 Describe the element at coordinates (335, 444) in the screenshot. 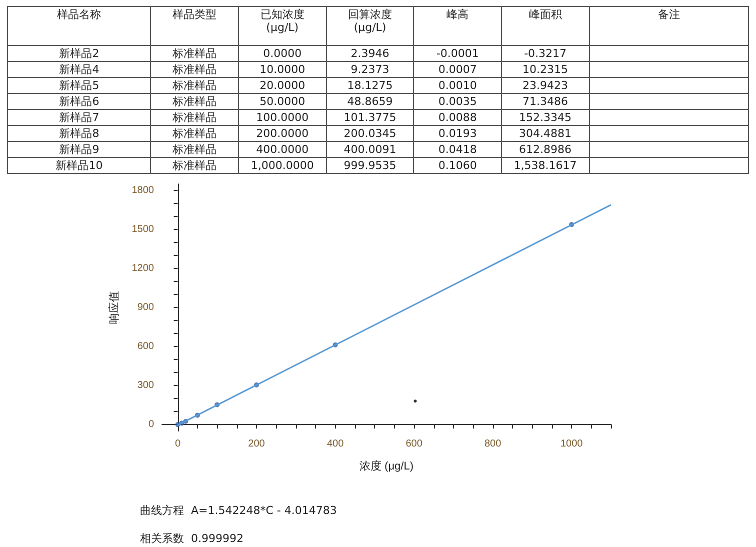

I see `x-tick-label: 400` at that location.